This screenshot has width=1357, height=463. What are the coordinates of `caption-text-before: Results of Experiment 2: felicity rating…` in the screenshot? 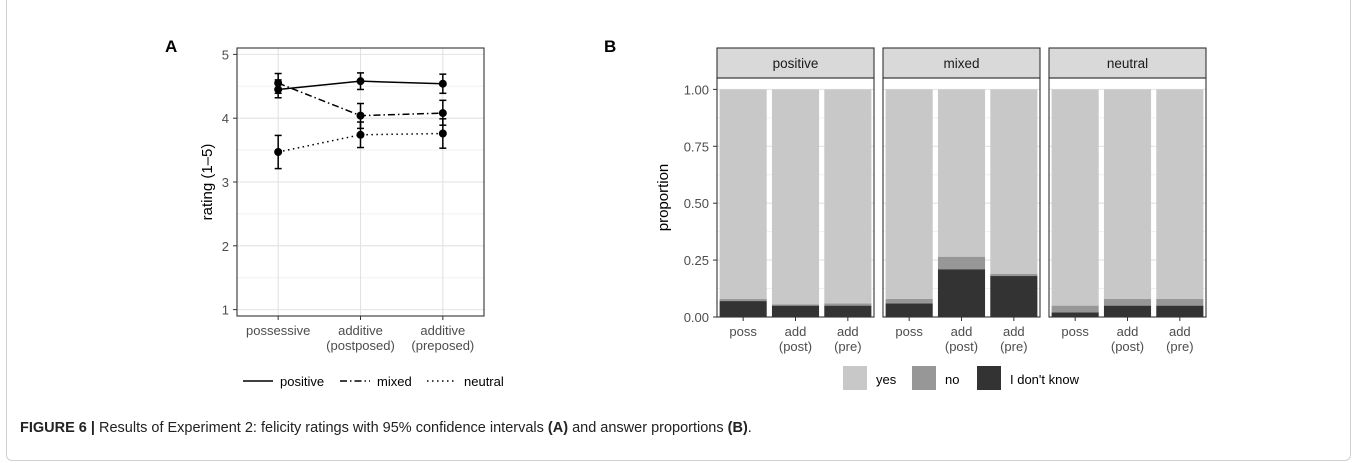 It's located at (321, 428).